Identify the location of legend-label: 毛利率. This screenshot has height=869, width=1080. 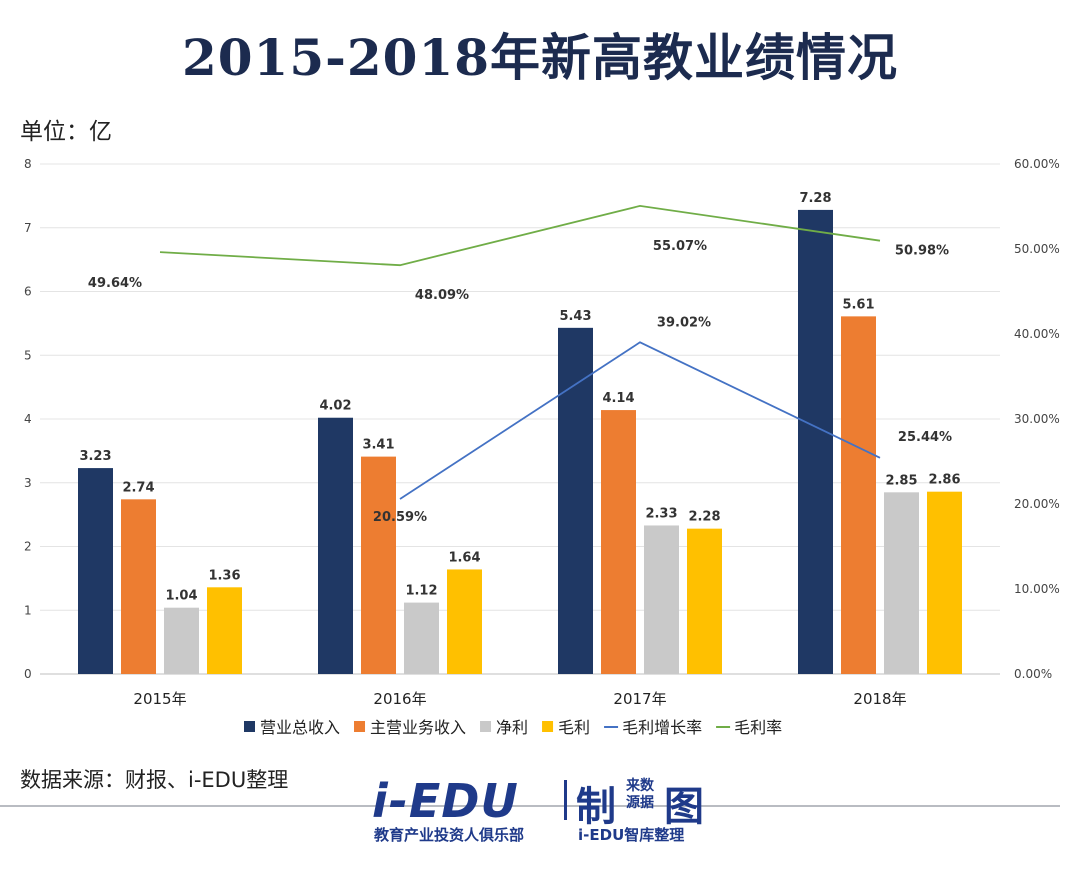
(758, 727).